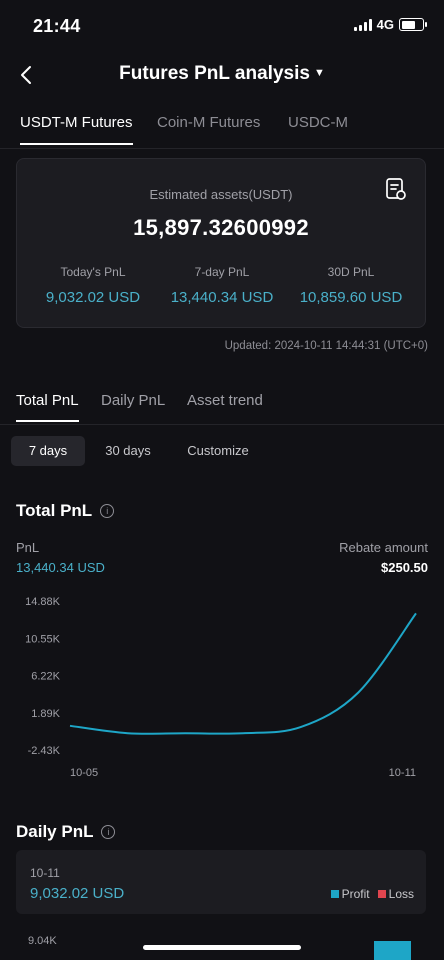  Describe the element at coordinates (383, 547) in the screenshot. I see `rebate-amount-label: Rebate amount` at that location.